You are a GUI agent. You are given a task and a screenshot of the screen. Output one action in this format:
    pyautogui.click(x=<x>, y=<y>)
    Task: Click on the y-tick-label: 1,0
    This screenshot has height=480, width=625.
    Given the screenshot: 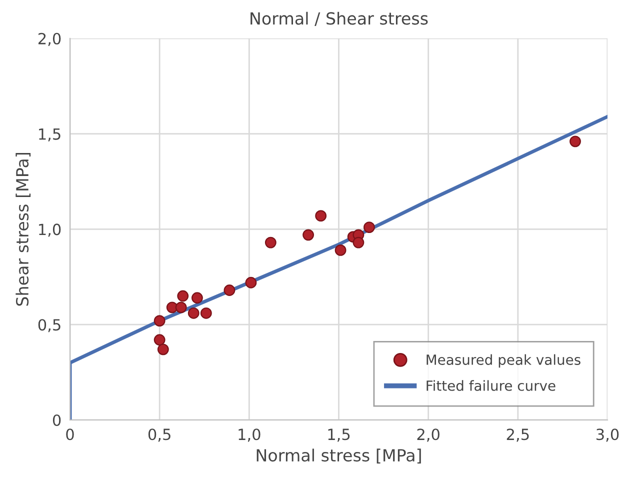 What is the action you would take?
    pyautogui.click(x=50, y=230)
    